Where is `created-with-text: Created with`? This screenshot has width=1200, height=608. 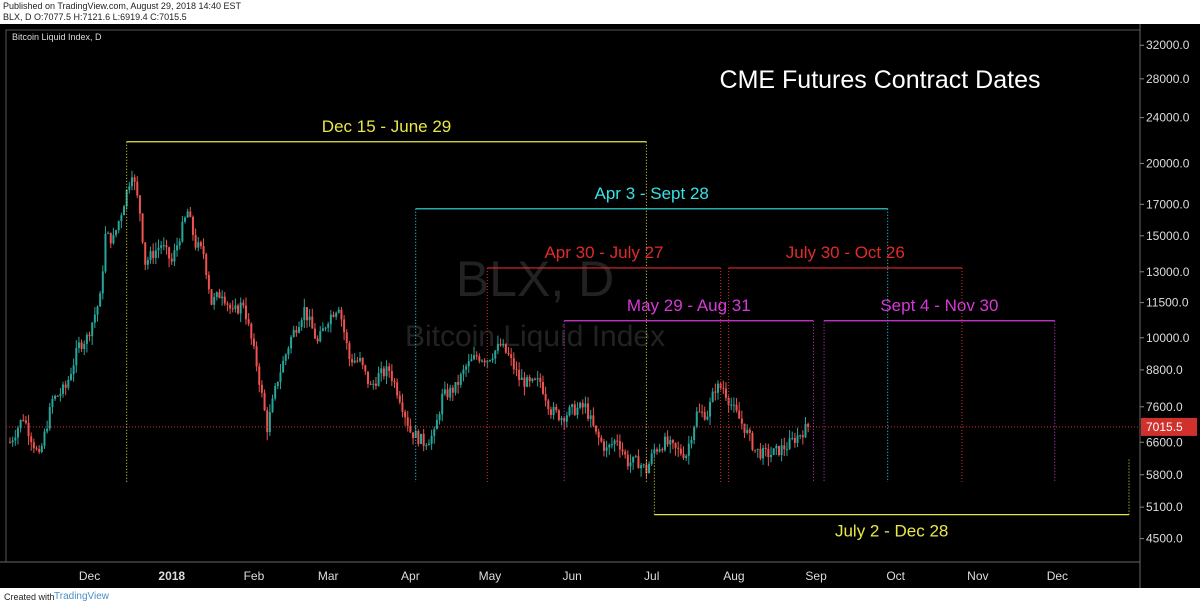 created-with-text: Created with is located at coordinates (29, 597).